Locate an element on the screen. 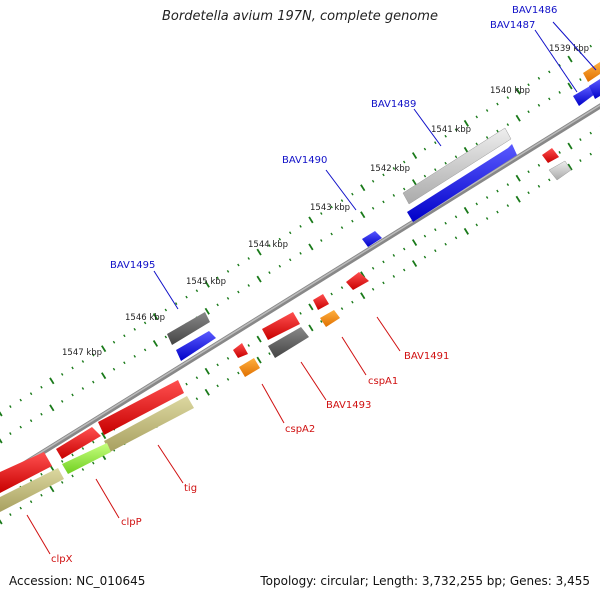 This screenshot has width=600, height=600. orange-feature-cspA2 is located at coordinates (249, 367).